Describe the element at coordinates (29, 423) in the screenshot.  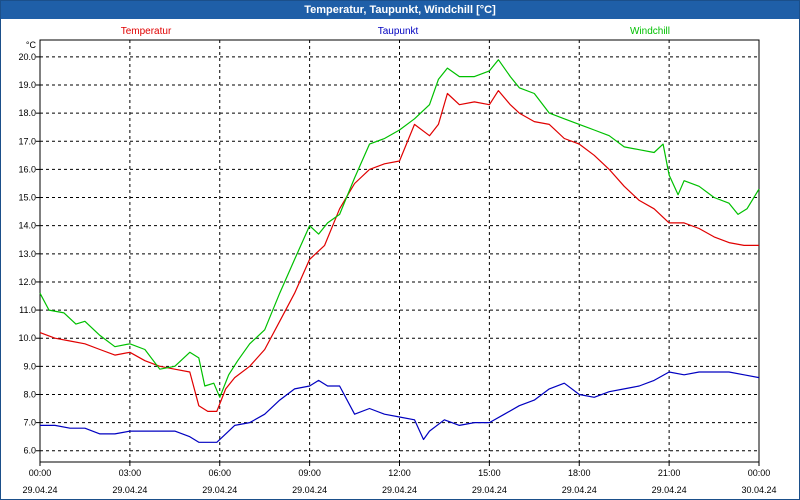
I see `y-tick-label: 7.0` at that location.